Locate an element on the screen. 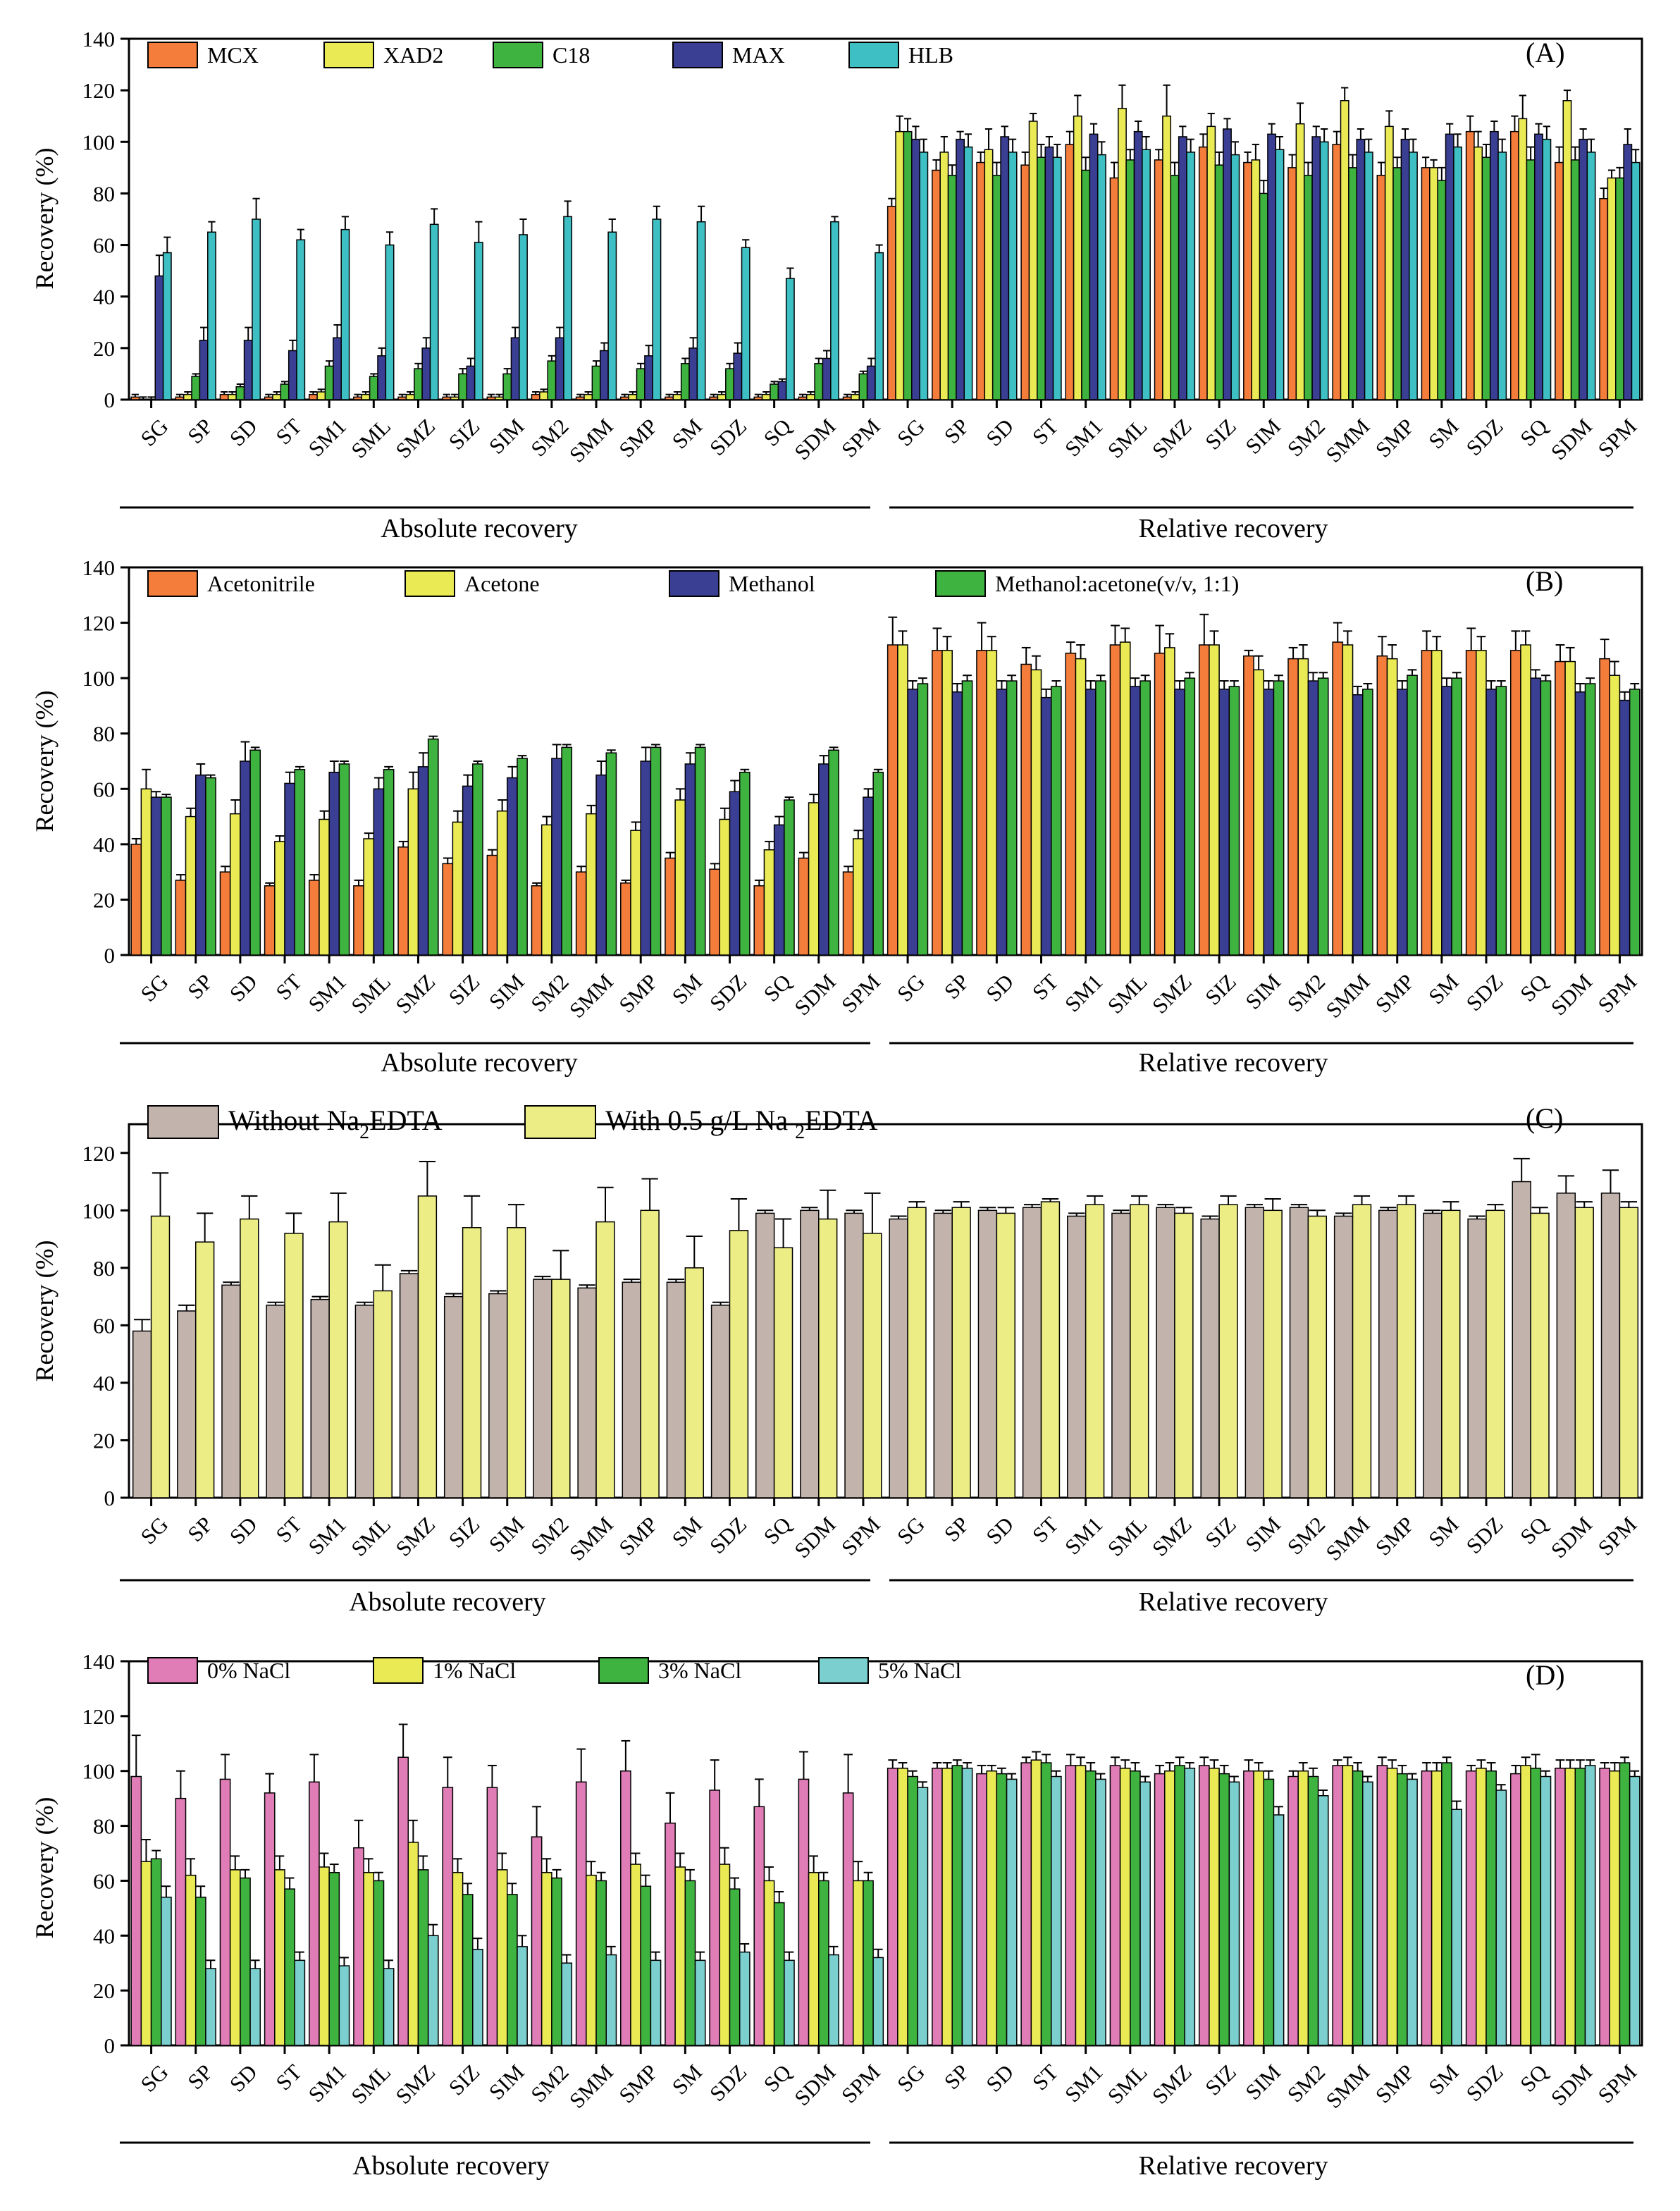 The image size is (1680, 2211). y-tick-label-c-100: 100 is located at coordinates (99, 1211).